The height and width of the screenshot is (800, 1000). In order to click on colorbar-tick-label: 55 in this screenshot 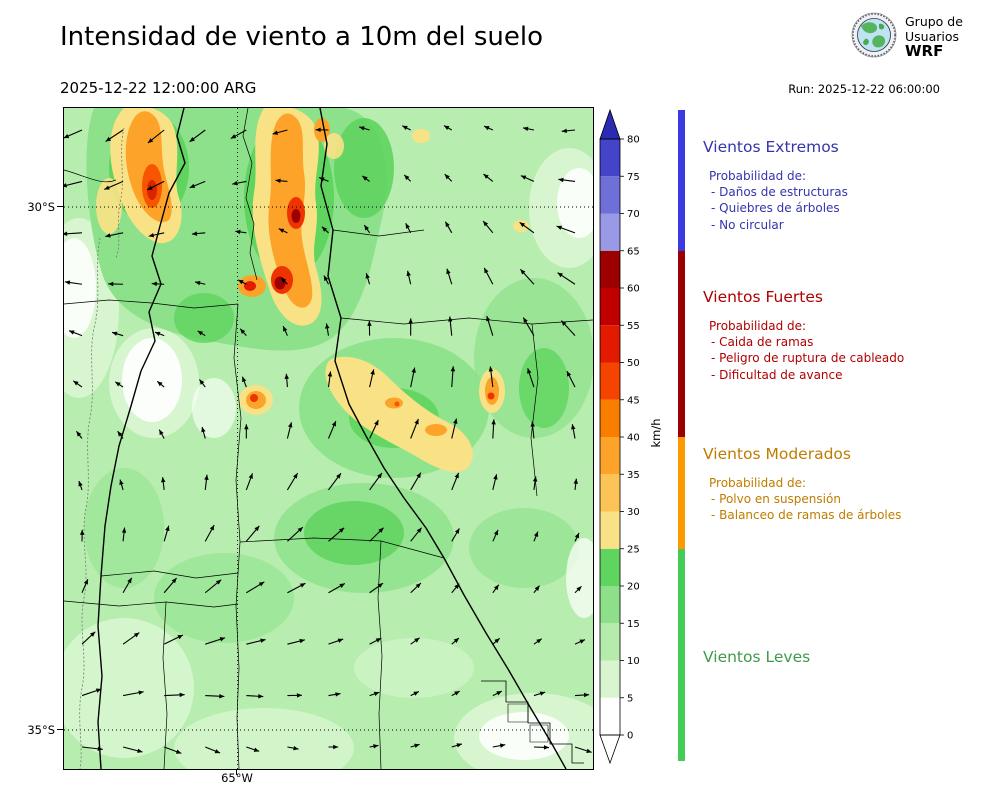, I will do `click(633, 326)`.